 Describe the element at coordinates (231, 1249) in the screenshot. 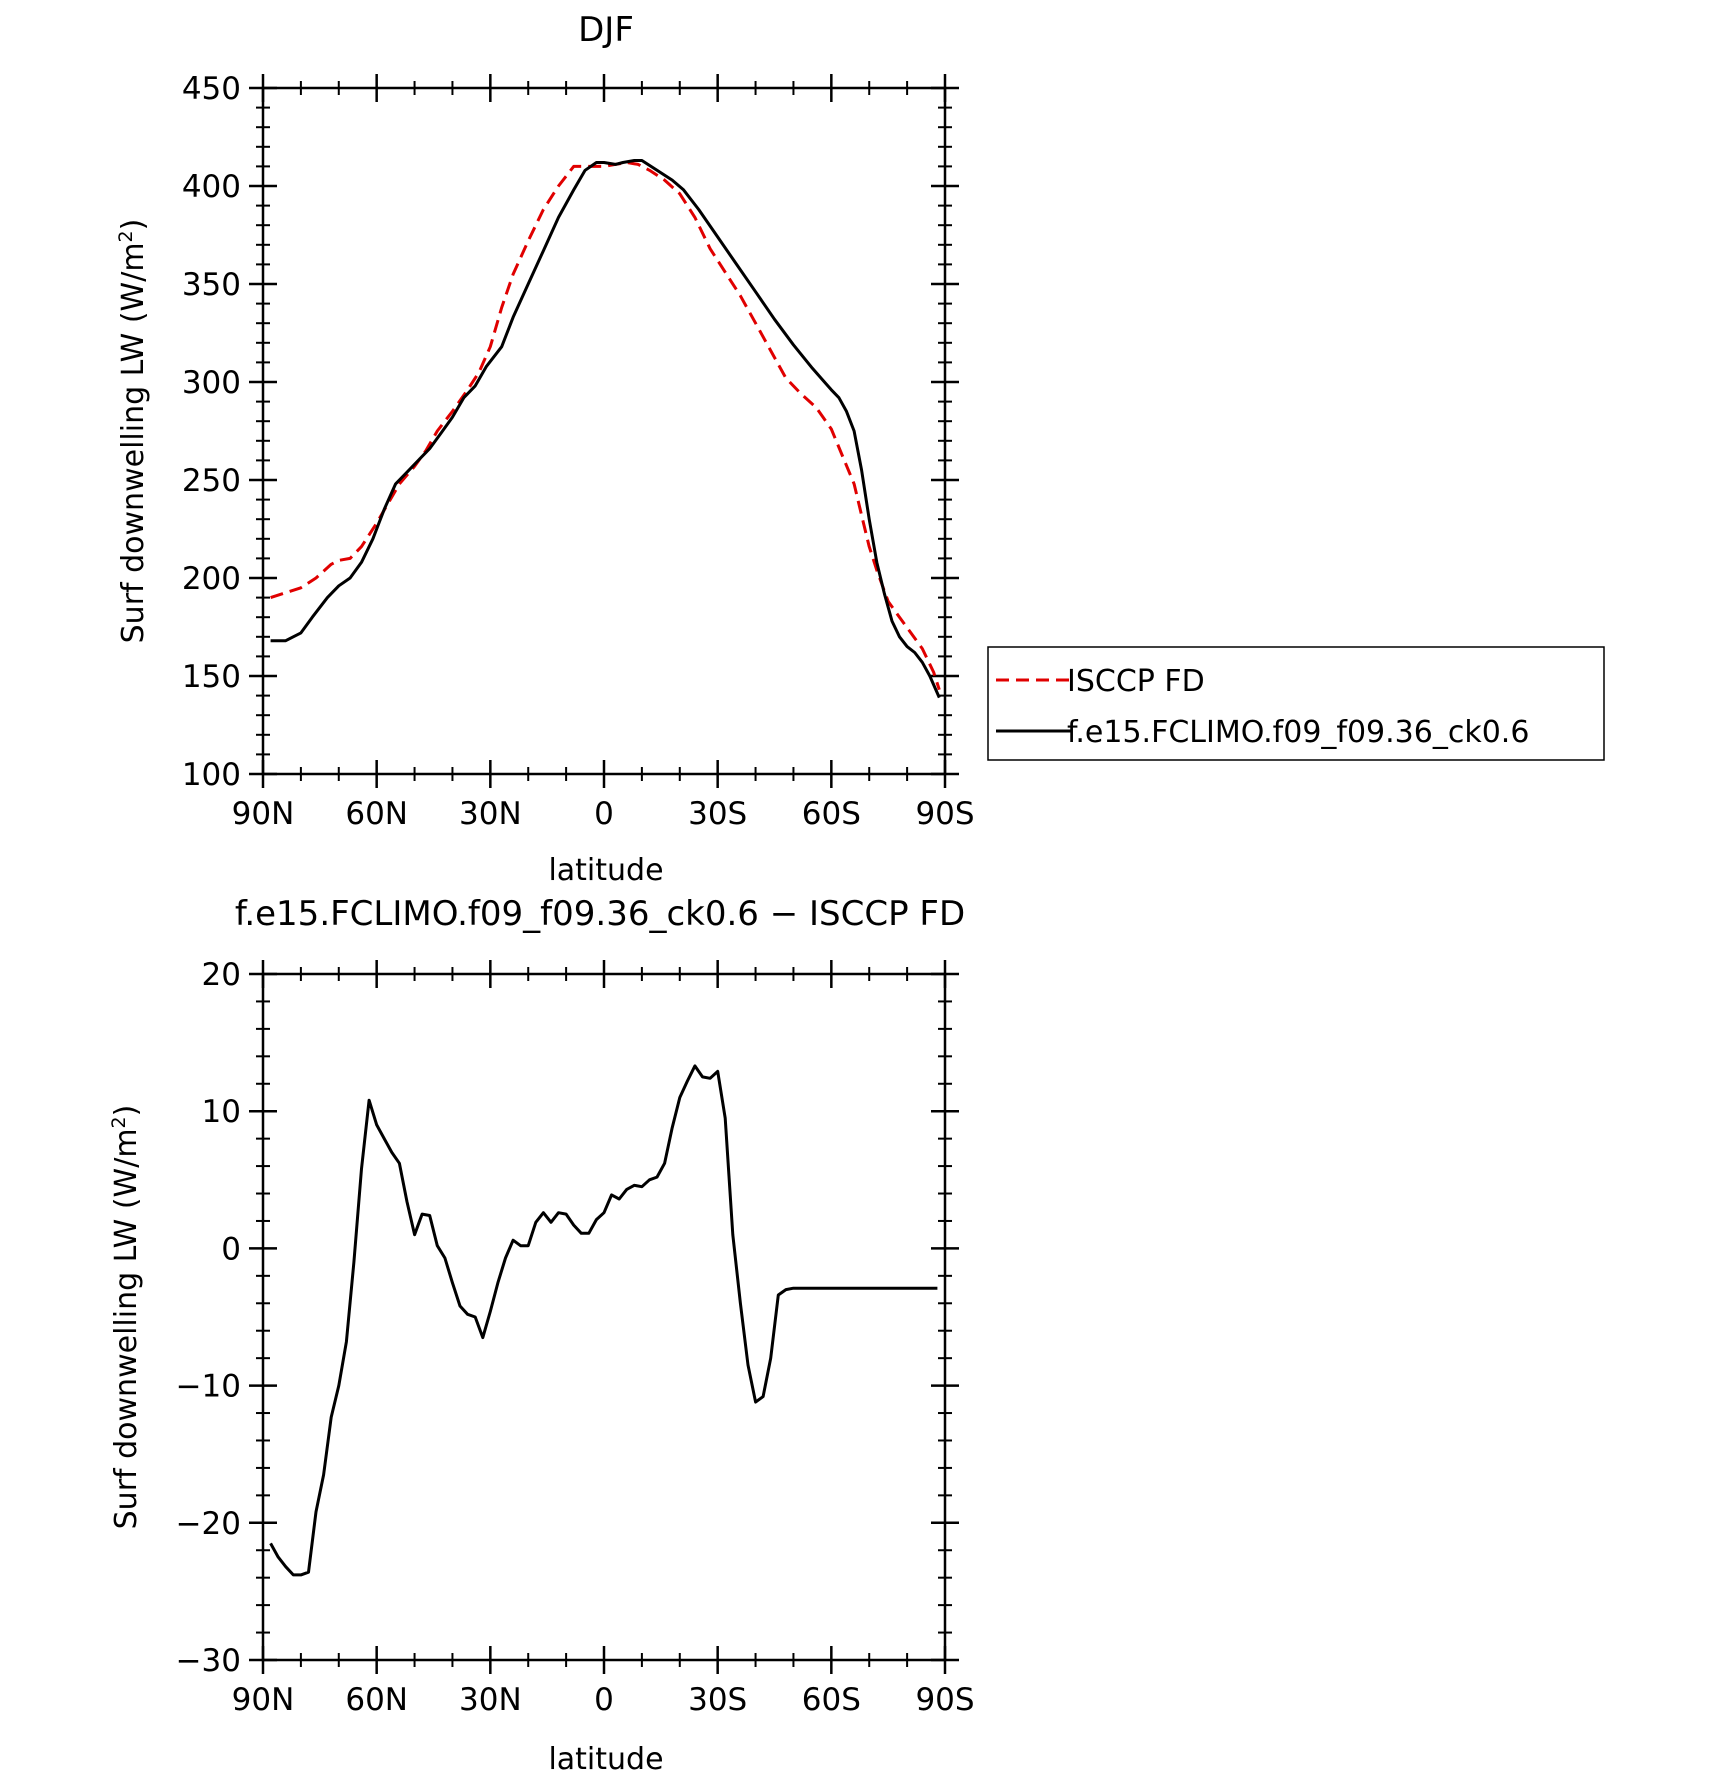

I see `y-tick-label: 0` at that location.